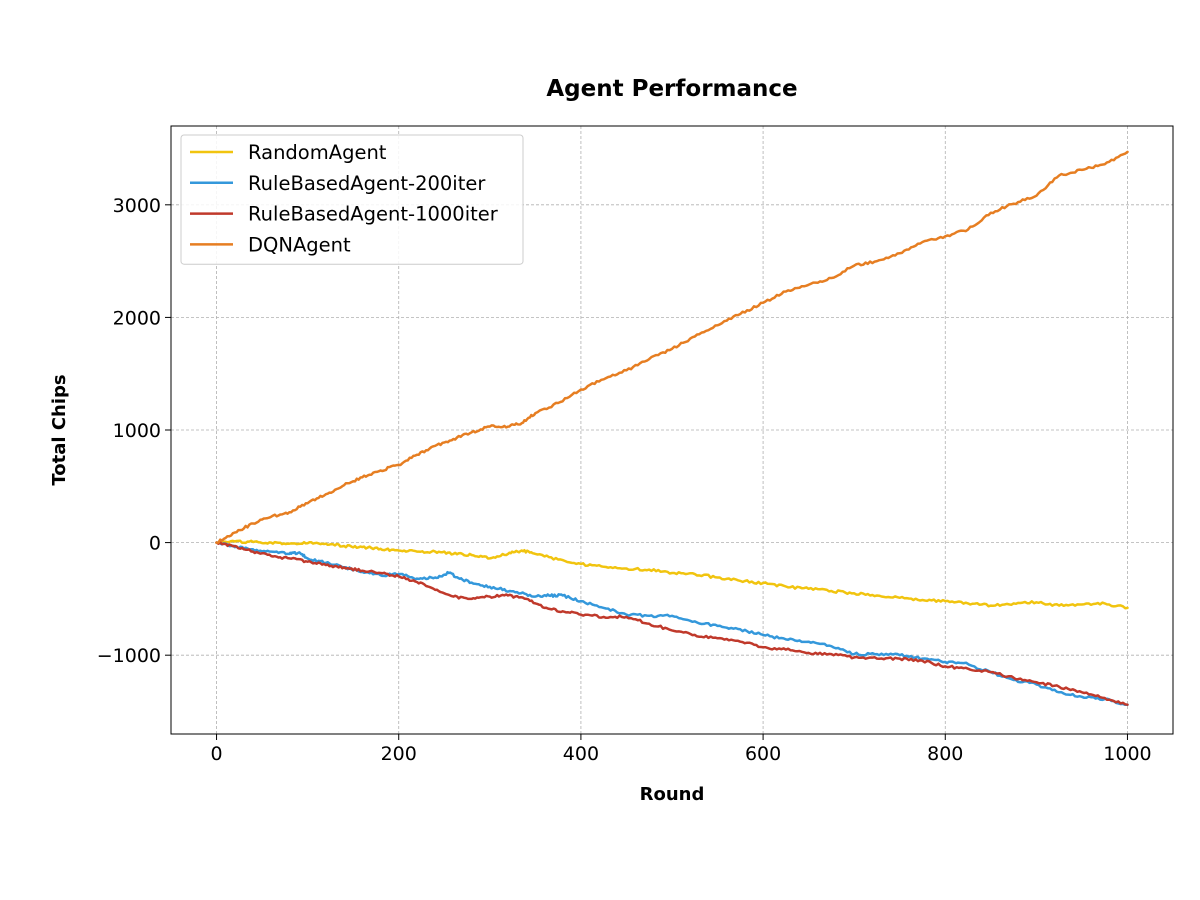  Describe the element at coordinates (59, 429) in the screenshot. I see `y-axis-label: Total Chips` at that location.